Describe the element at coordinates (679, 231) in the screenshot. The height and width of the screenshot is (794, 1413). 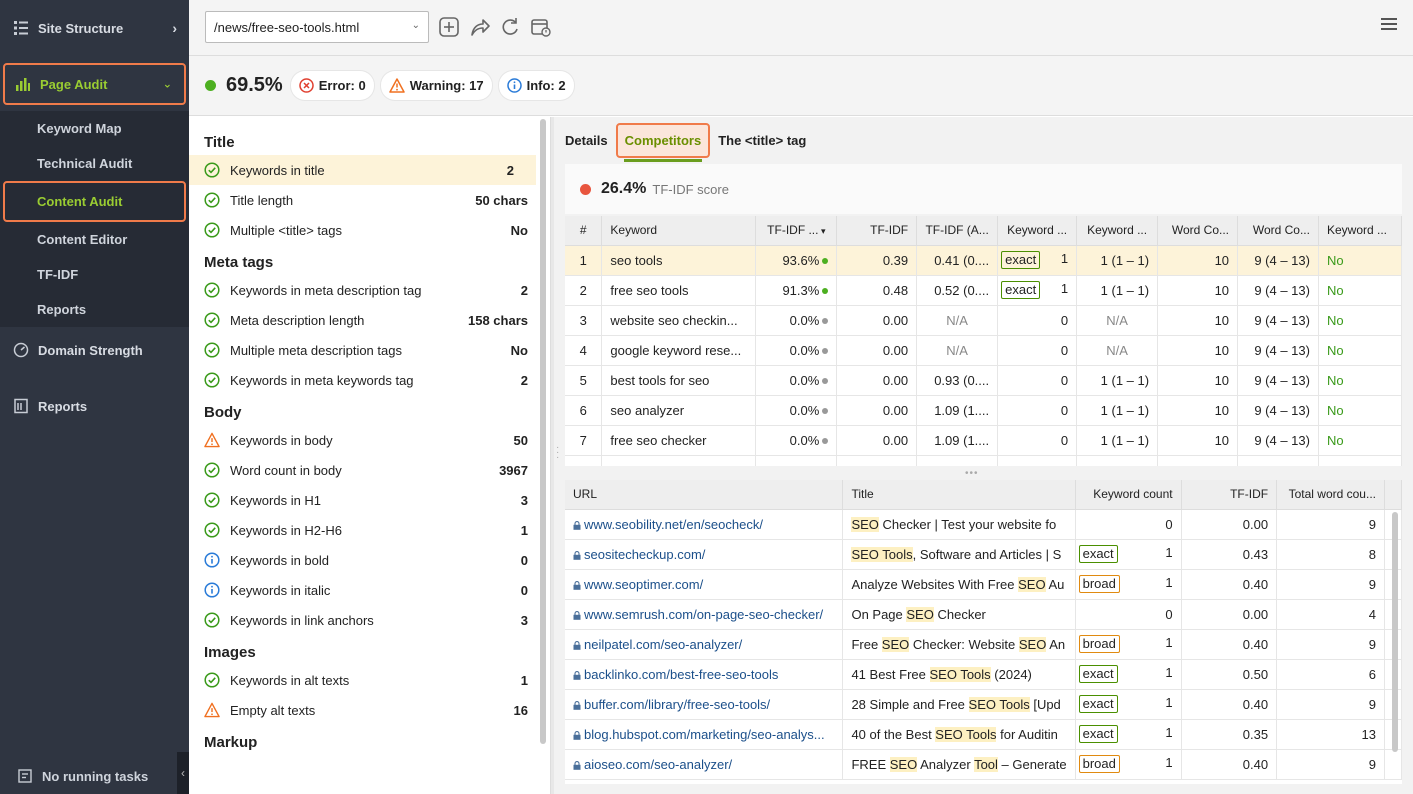
I see `keywords-column-header: Keyword` at that location.